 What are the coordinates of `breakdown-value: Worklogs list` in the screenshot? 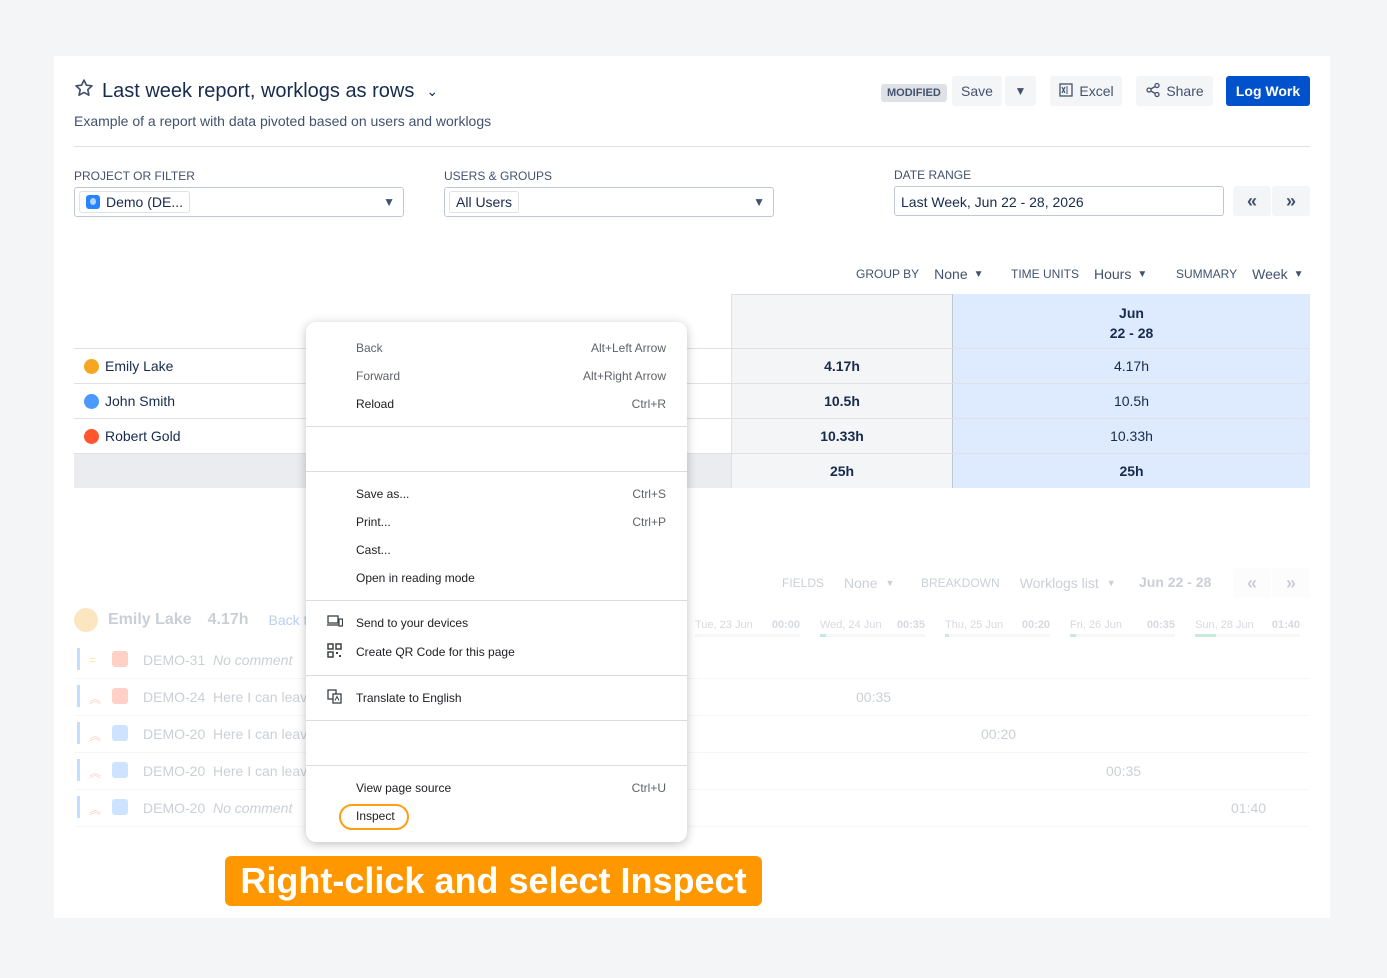 It's located at (1059, 583).